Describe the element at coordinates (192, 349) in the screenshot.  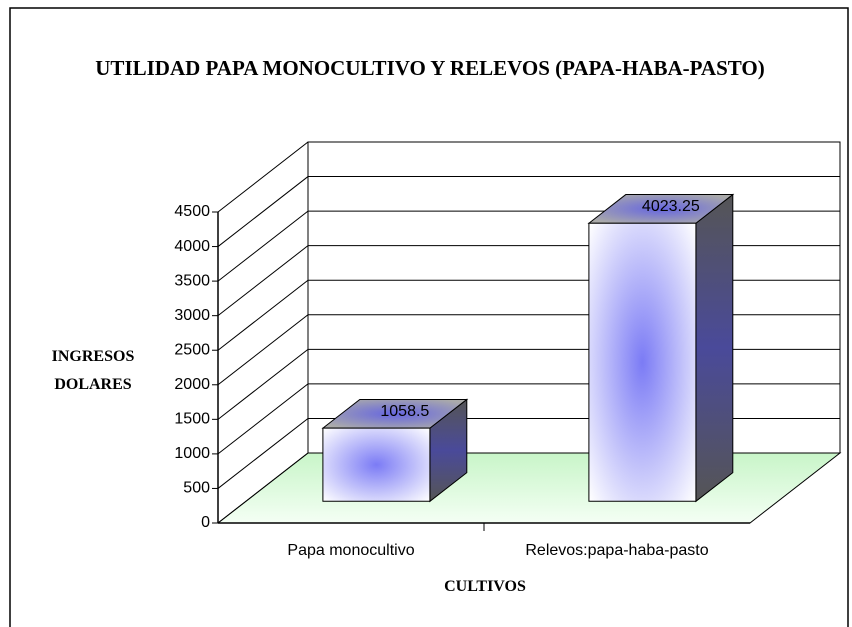
I see `y-tick-label: 2500` at that location.